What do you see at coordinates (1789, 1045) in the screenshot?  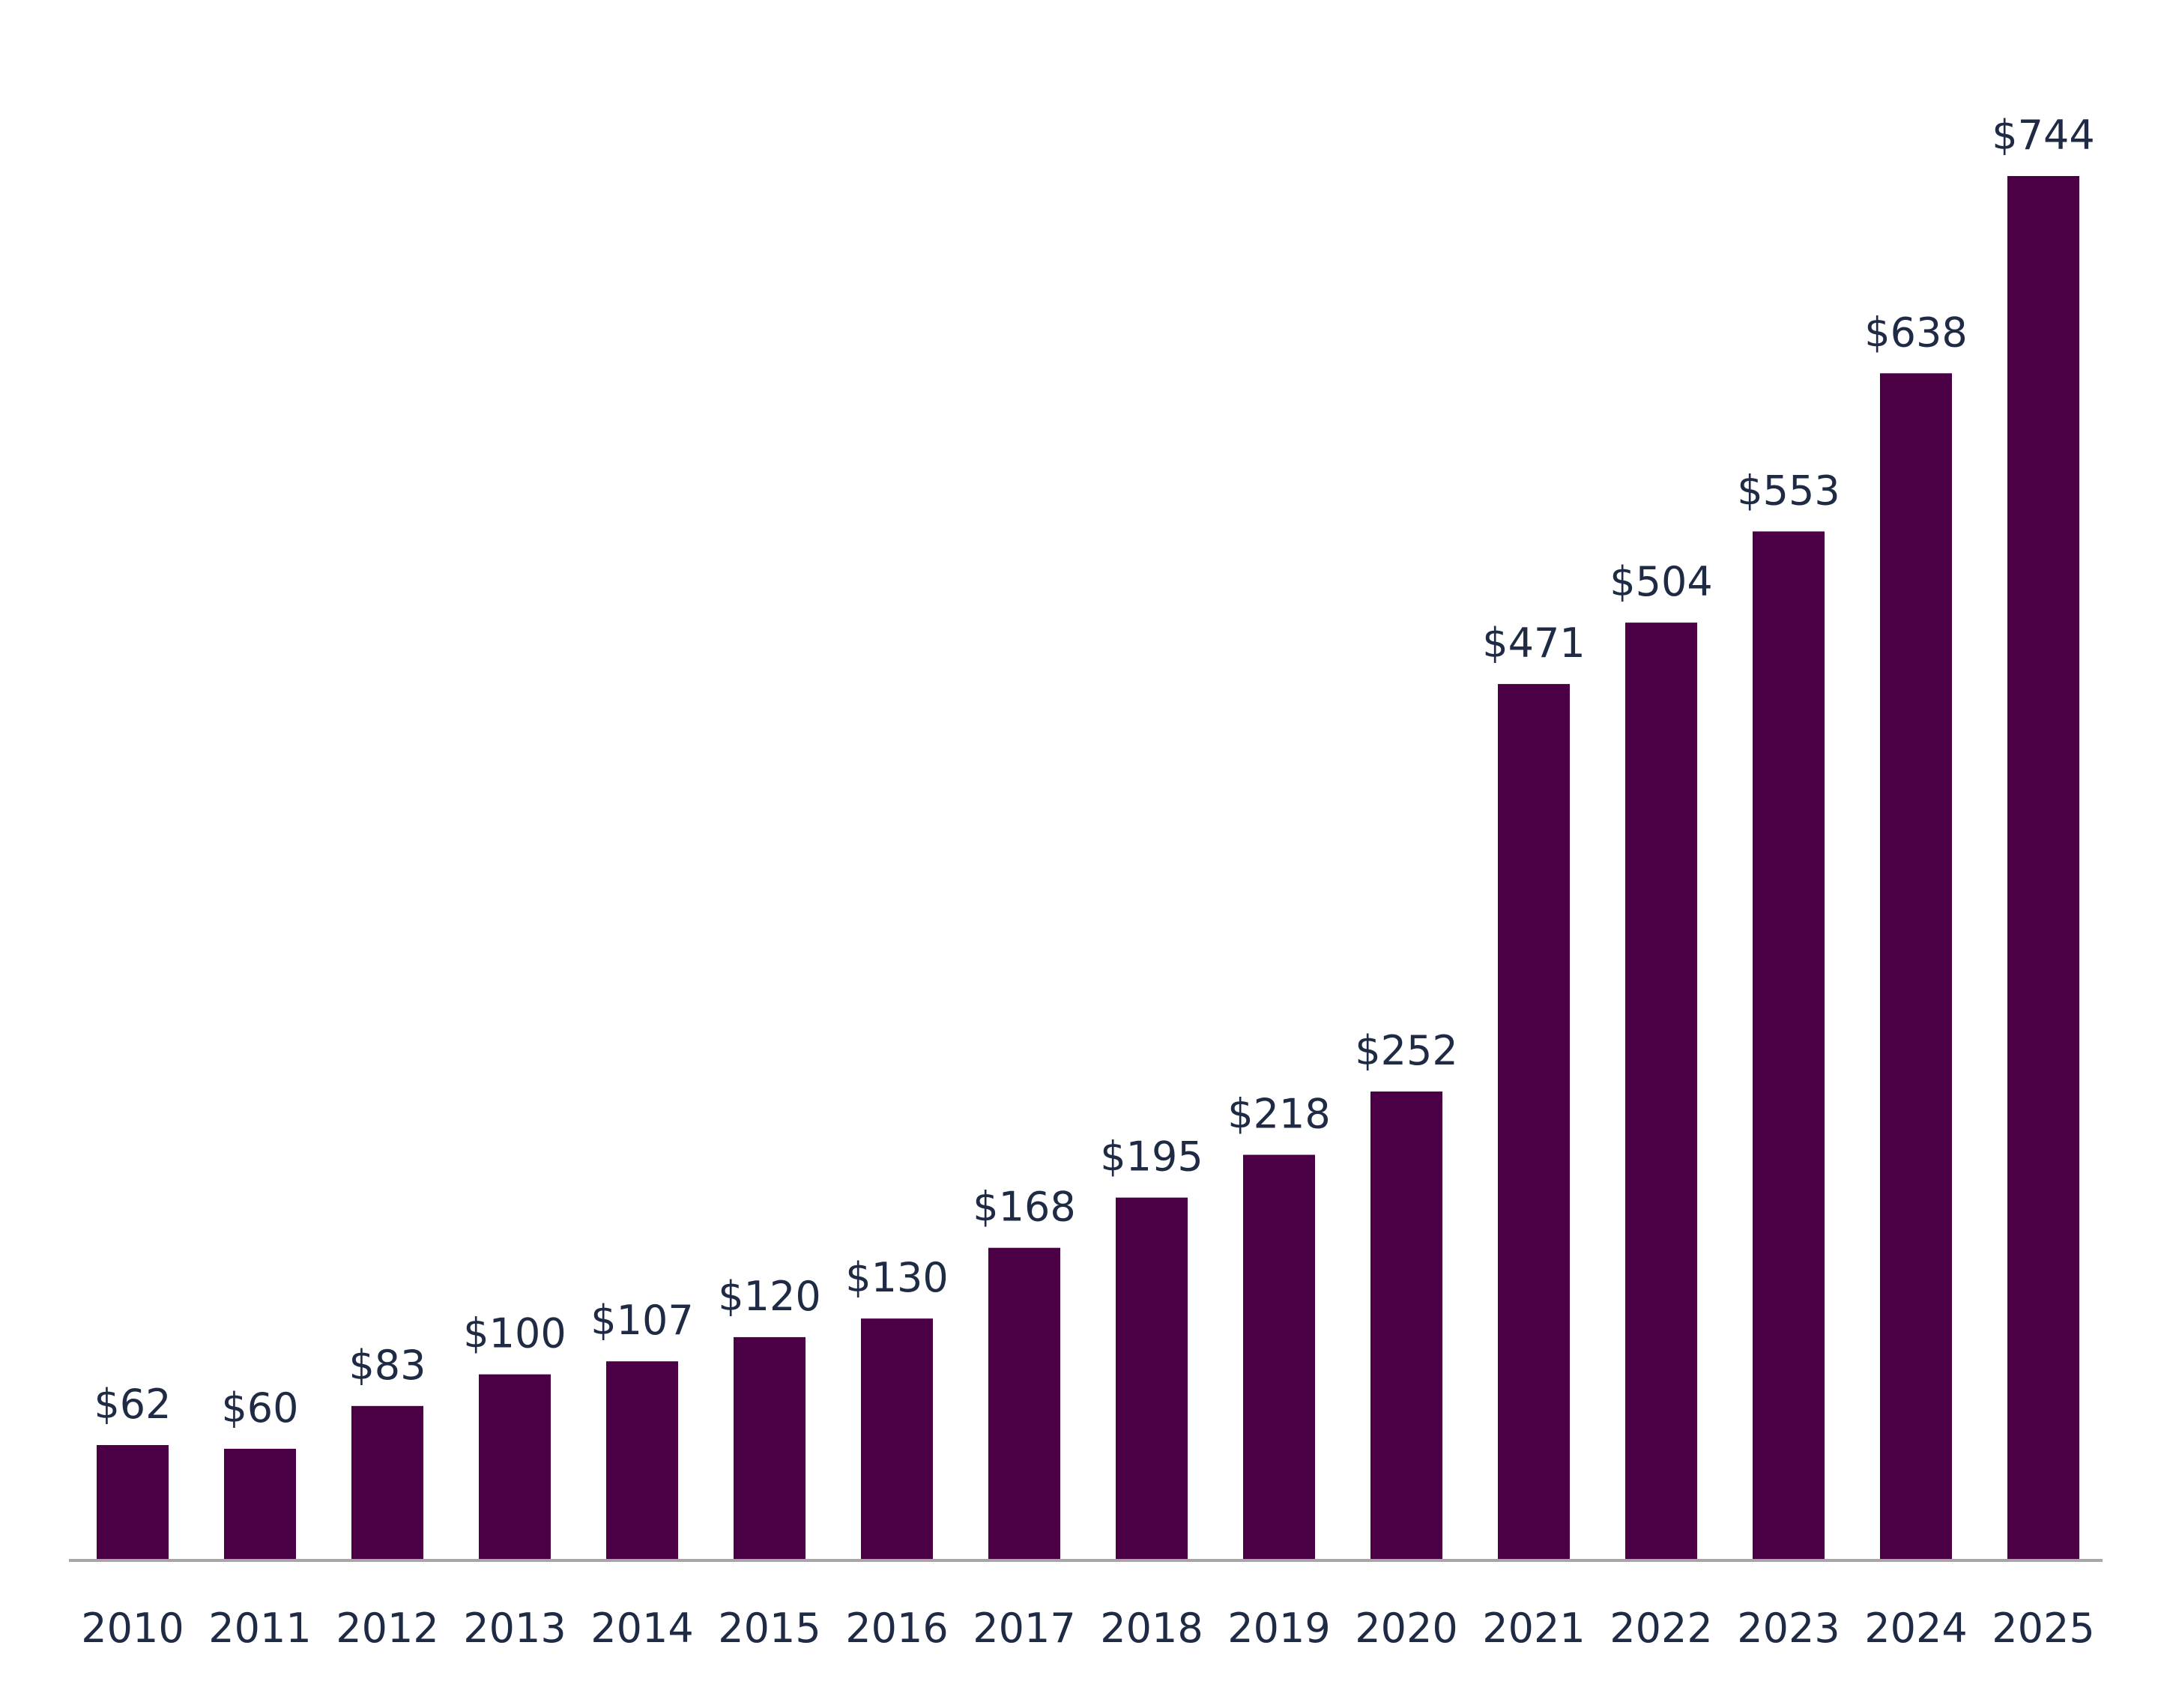 I see `bar-2023` at bounding box center [1789, 1045].